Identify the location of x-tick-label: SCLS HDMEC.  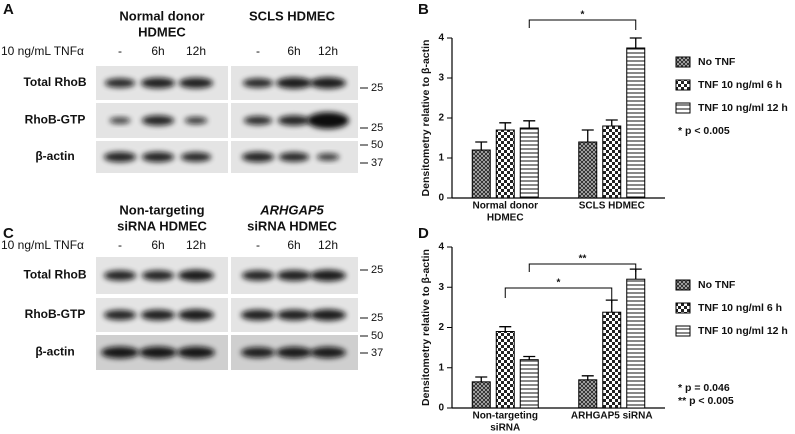
(612, 206).